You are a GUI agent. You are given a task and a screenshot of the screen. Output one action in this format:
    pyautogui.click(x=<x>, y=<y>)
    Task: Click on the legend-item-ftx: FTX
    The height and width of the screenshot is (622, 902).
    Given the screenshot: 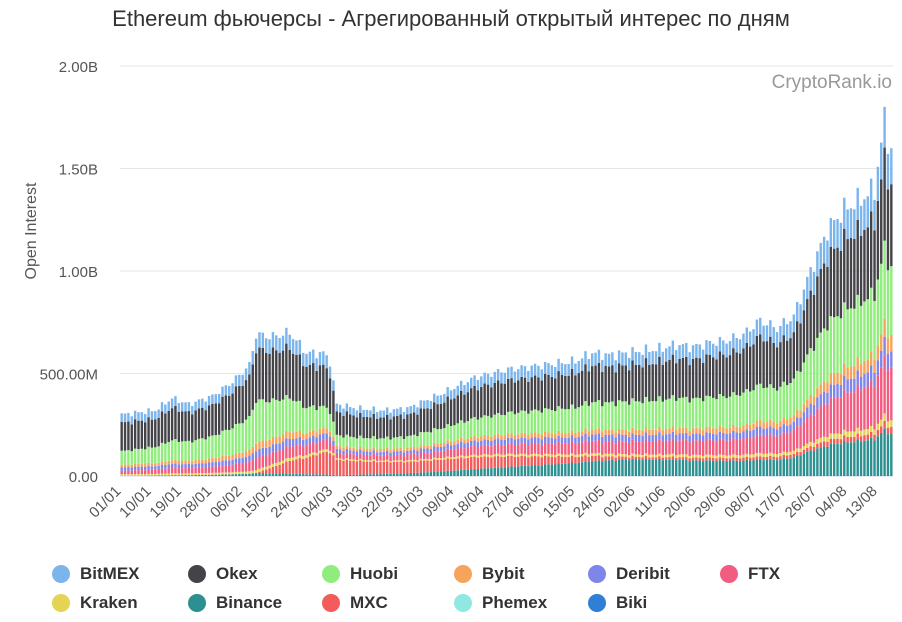 What is the action you would take?
    pyautogui.click(x=750, y=574)
    